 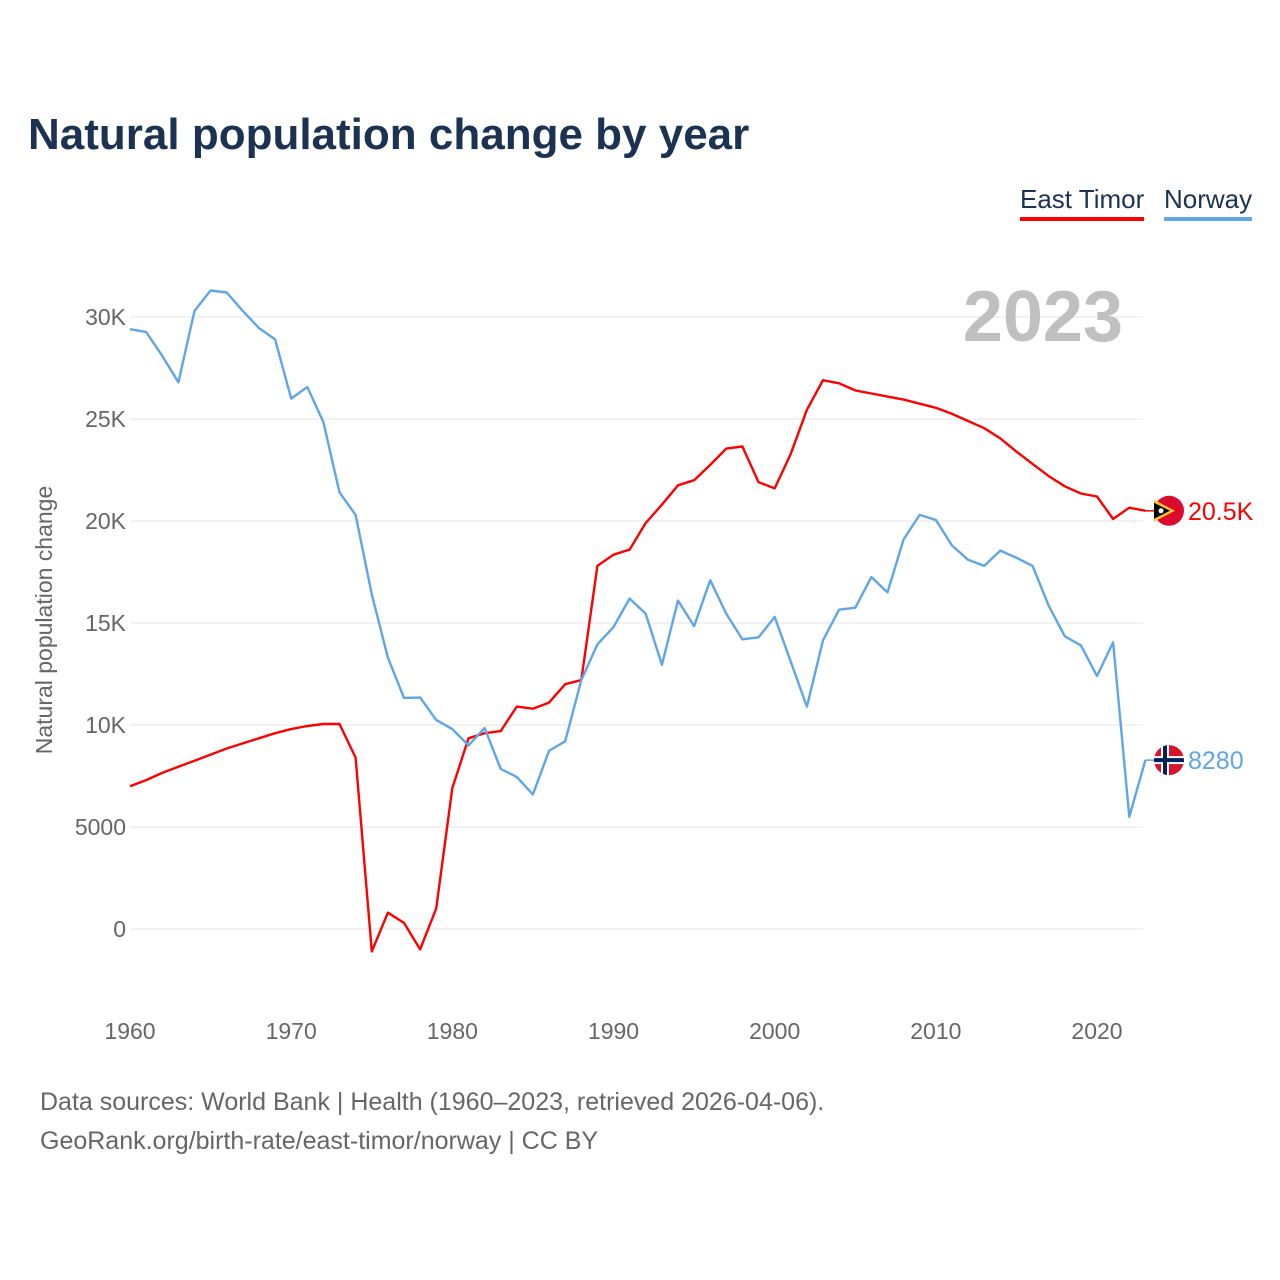 I want to click on x-tick-label: 2010, so click(x=935, y=1031).